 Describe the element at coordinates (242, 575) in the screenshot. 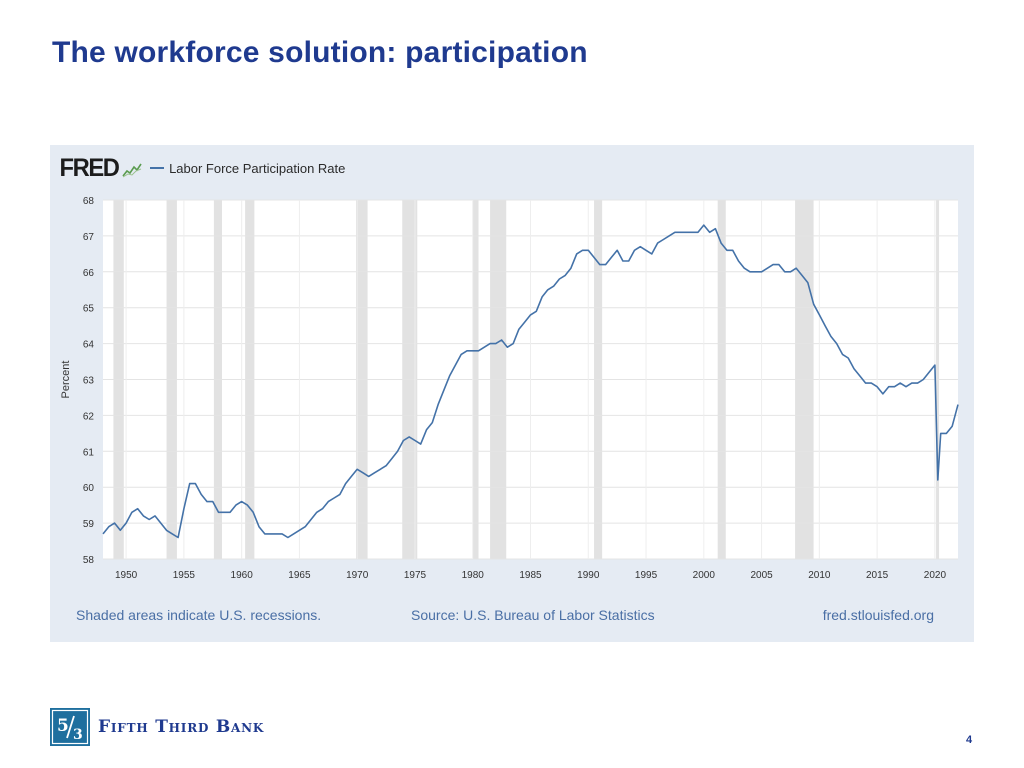

I see `x-tick-label: 1960` at that location.